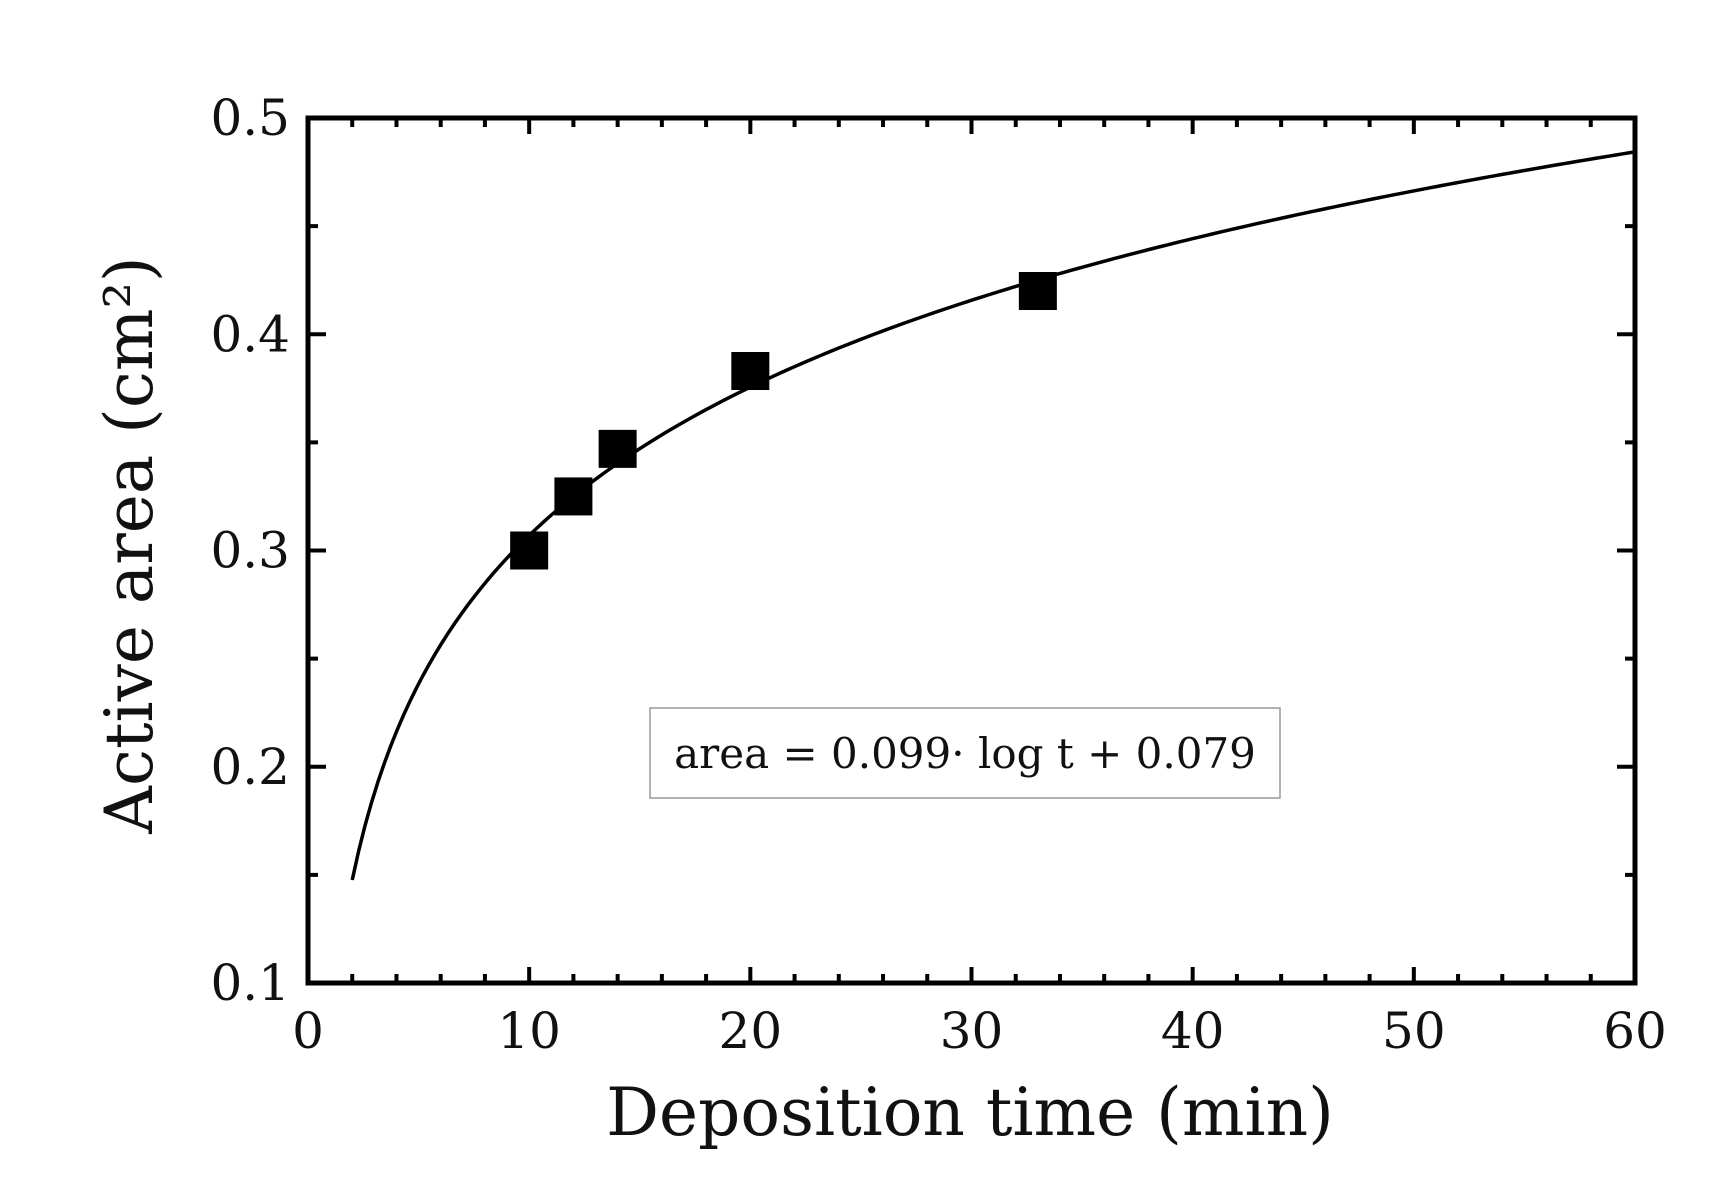  Describe the element at coordinates (250, 983) in the screenshot. I see `y-tick-label: 0.1` at that location.